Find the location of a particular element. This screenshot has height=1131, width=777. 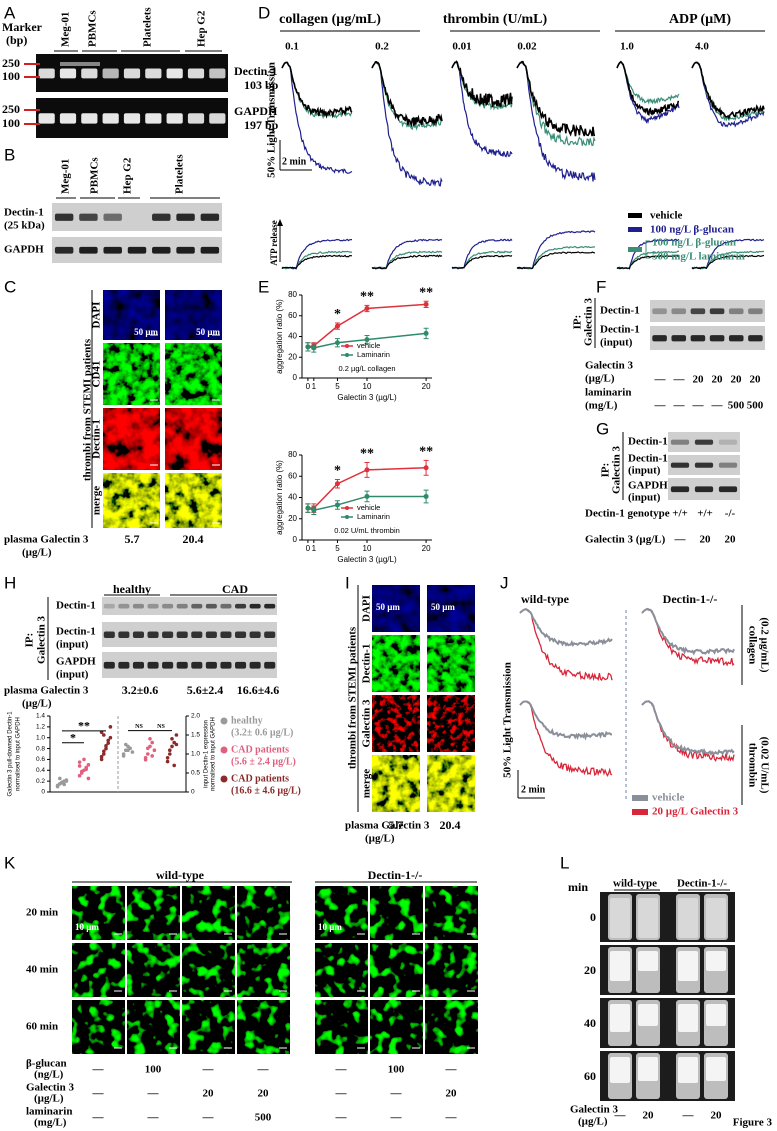

x-tick-label: 20 is located at coordinates (426, 386).